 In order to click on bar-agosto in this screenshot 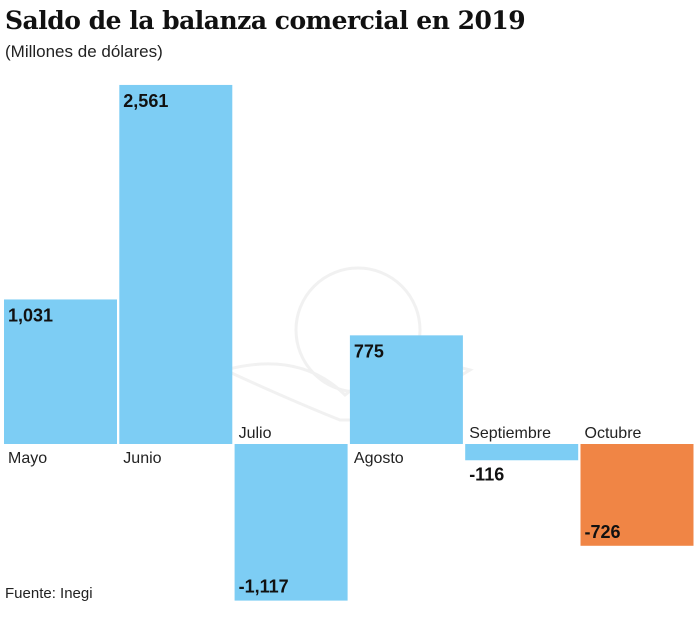, I will do `click(406, 389)`.